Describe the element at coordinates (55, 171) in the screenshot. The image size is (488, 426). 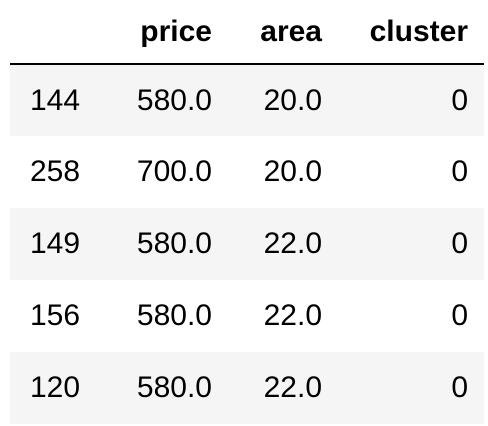
I see `row-index: 258` at that location.